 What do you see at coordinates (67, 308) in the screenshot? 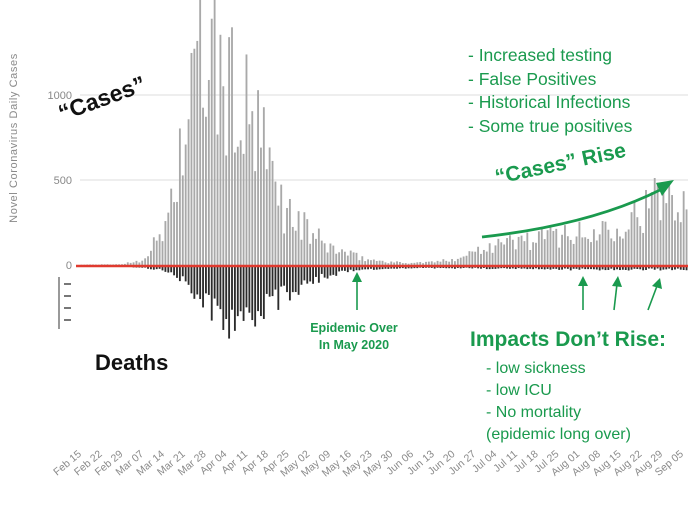
I see `deaths-axis-tick` at bounding box center [67, 308].